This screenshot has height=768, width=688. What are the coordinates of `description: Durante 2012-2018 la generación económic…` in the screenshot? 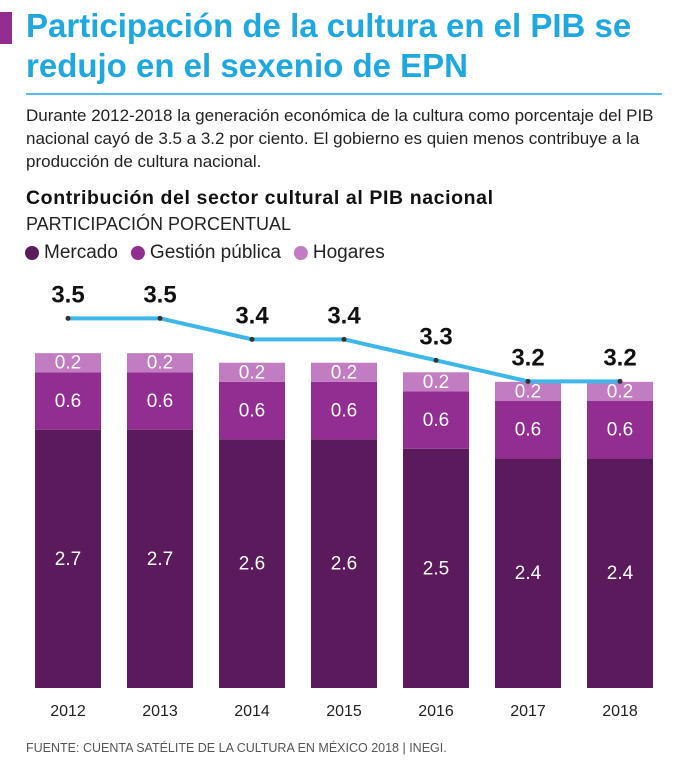 It's located at (340, 138).